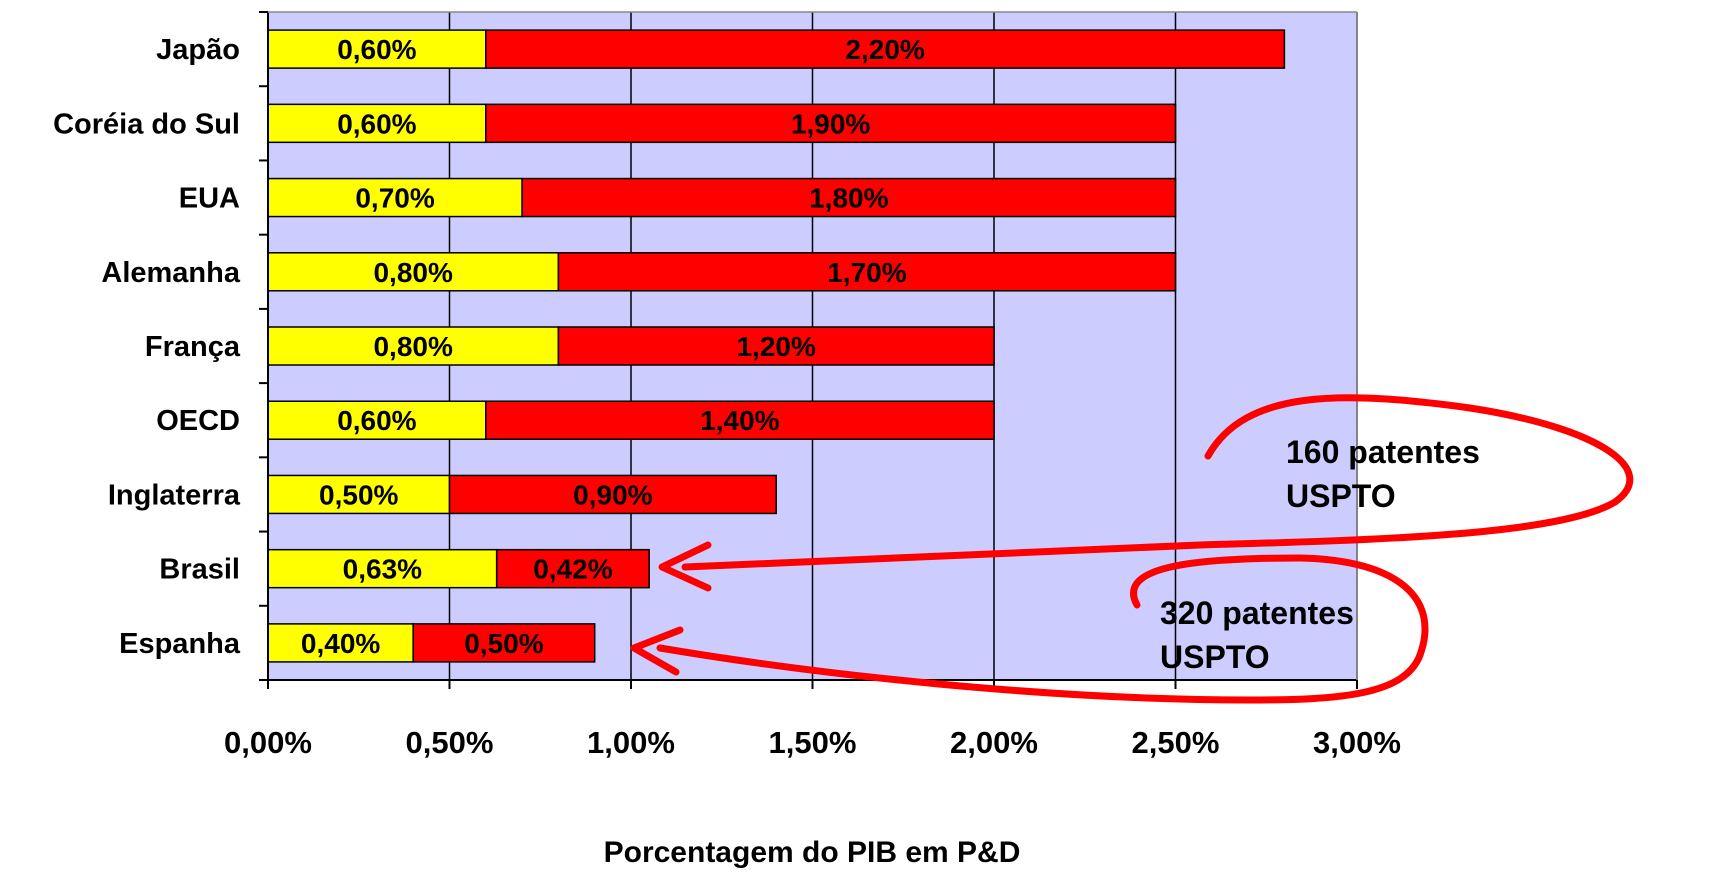 Image resolution: width=1720 pixels, height=873 pixels. What do you see at coordinates (1215, 657) in the screenshot?
I see `annotation-espanha-line2: USPTO` at bounding box center [1215, 657].